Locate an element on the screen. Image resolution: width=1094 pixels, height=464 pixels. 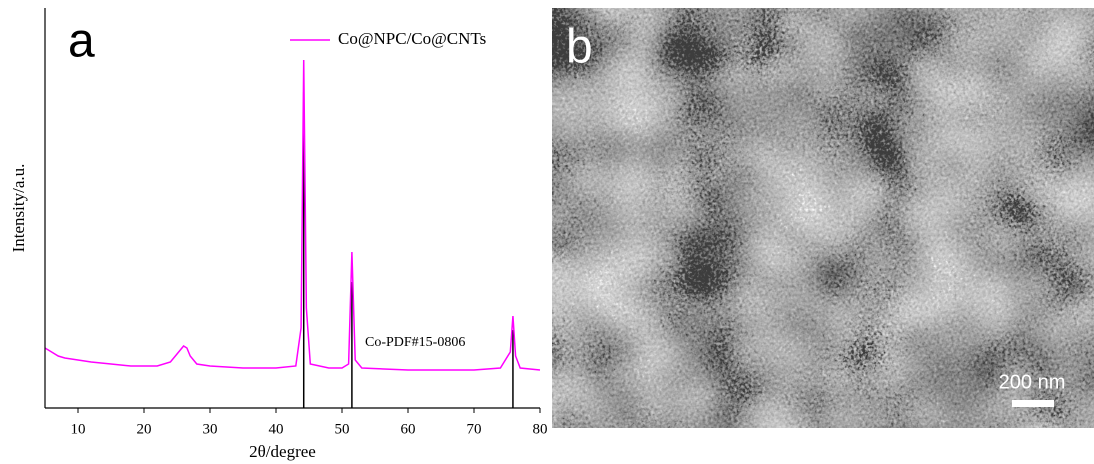
panel-label: b is located at coordinates (579, 47).